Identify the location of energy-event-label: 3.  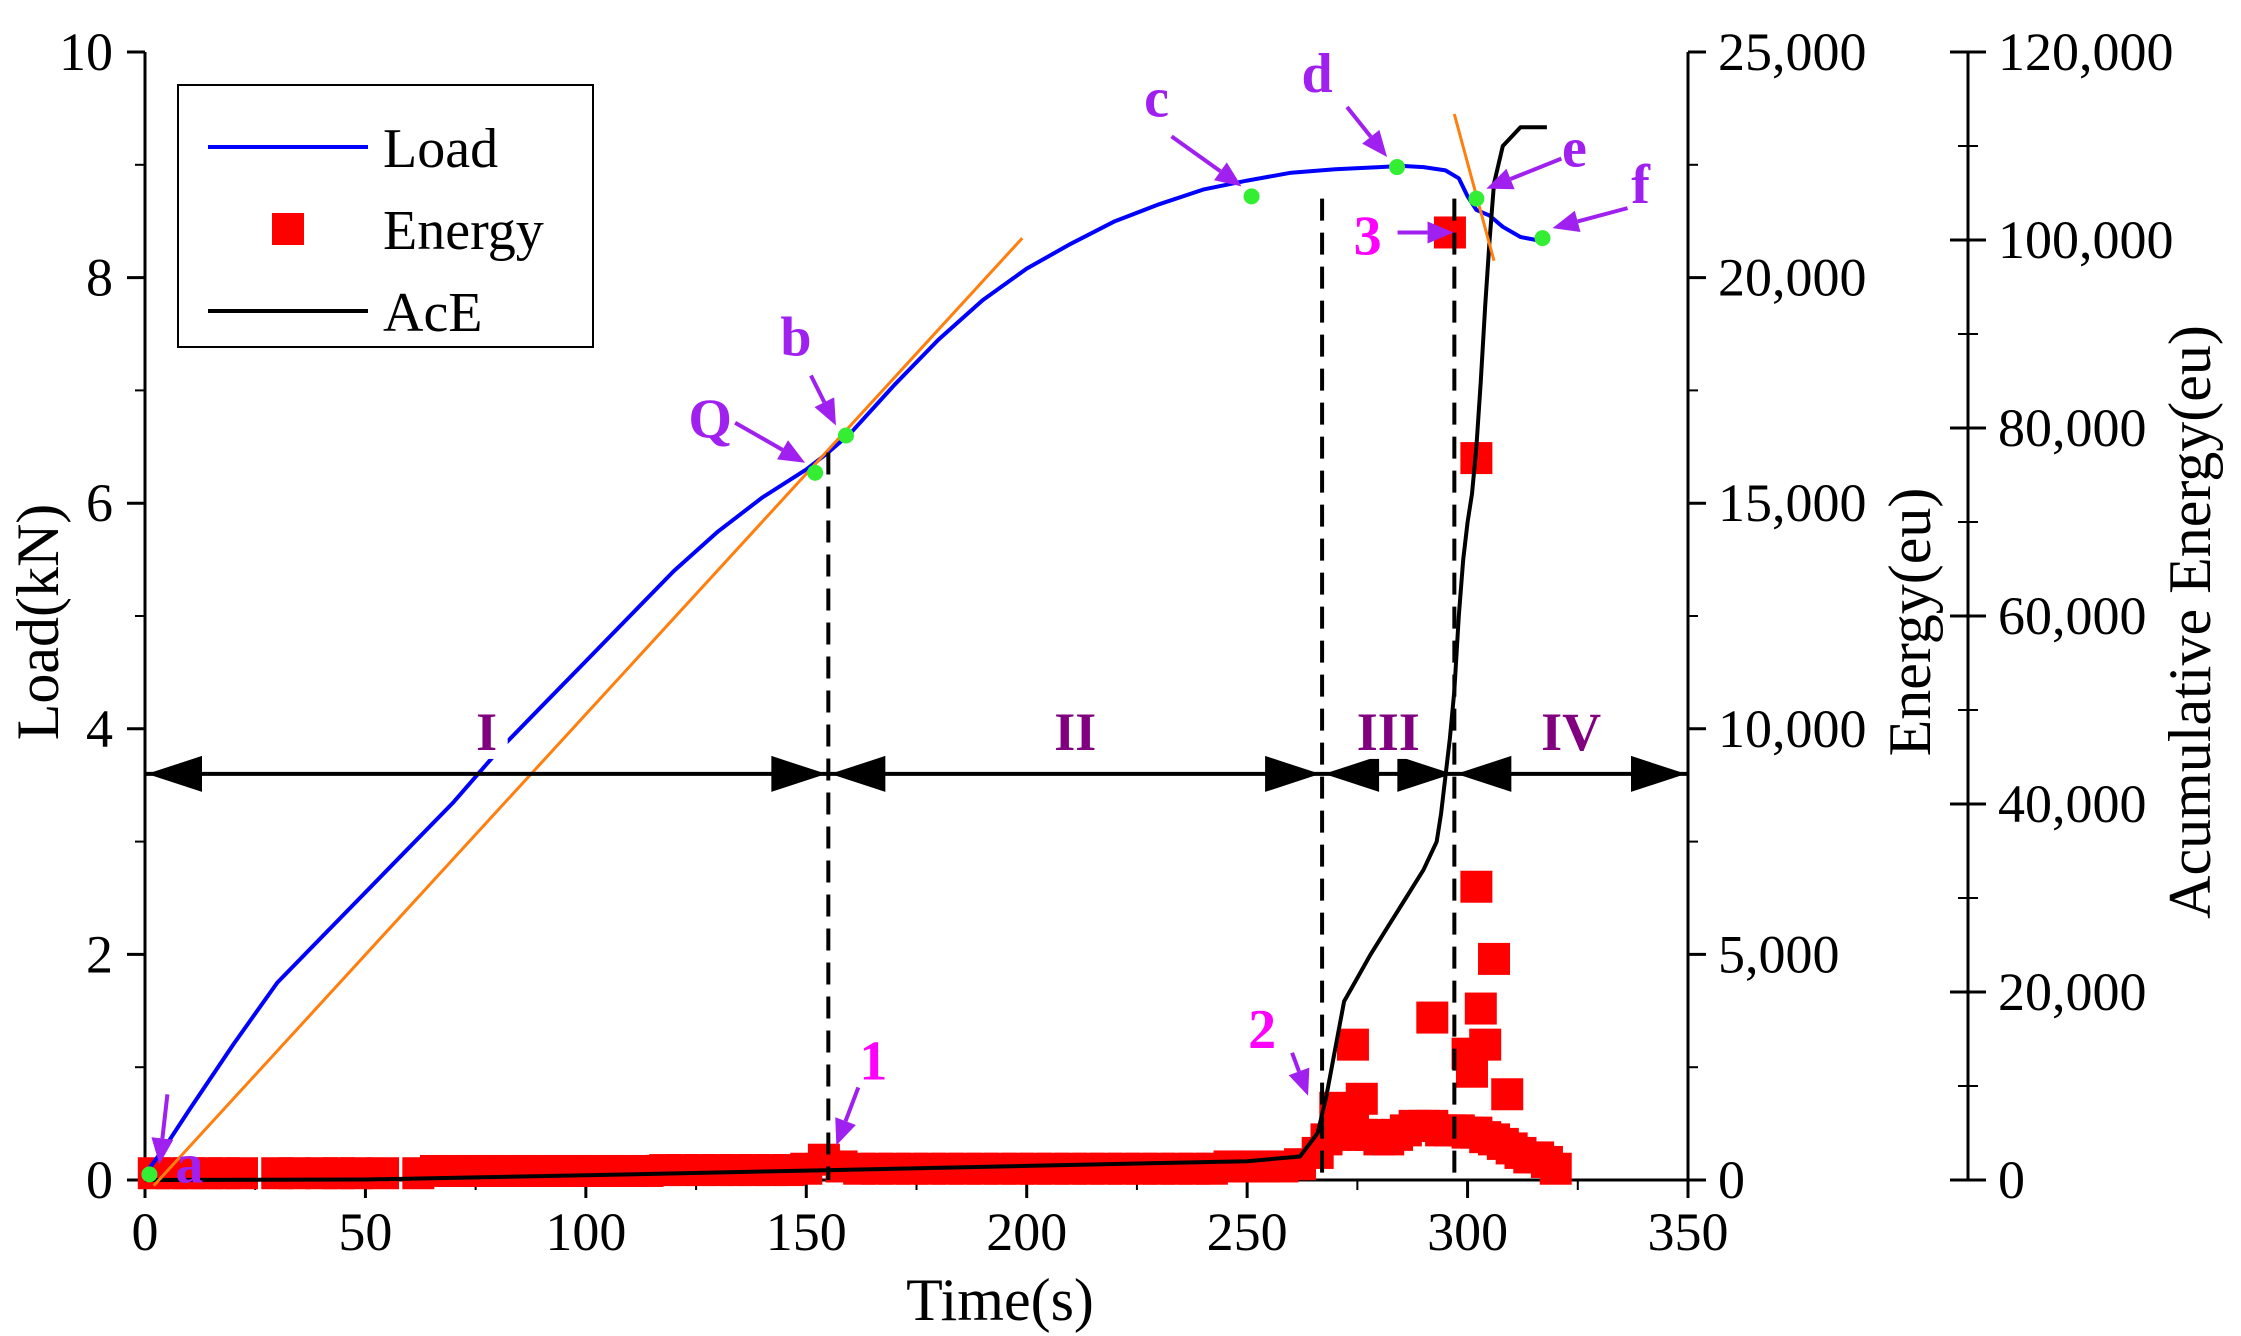
(1368, 236).